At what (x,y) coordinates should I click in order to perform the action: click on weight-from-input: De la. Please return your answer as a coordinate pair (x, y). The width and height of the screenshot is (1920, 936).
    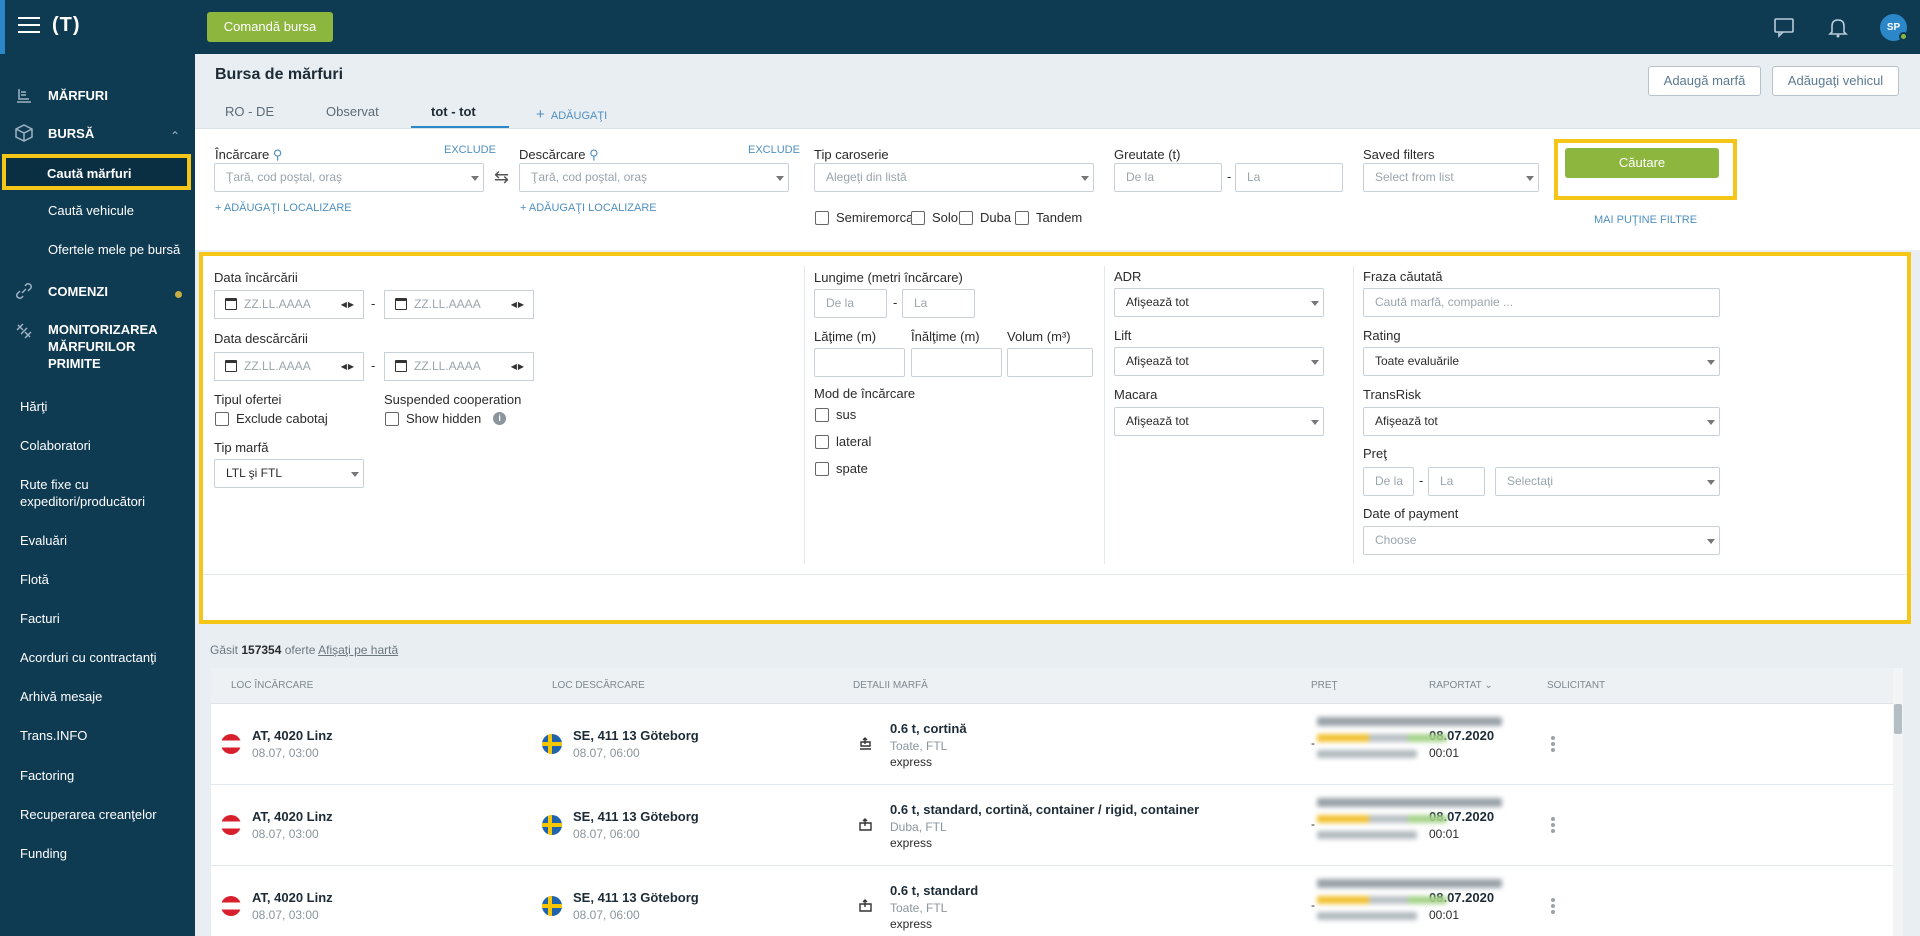
    Looking at the image, I should click on (1168, 177).